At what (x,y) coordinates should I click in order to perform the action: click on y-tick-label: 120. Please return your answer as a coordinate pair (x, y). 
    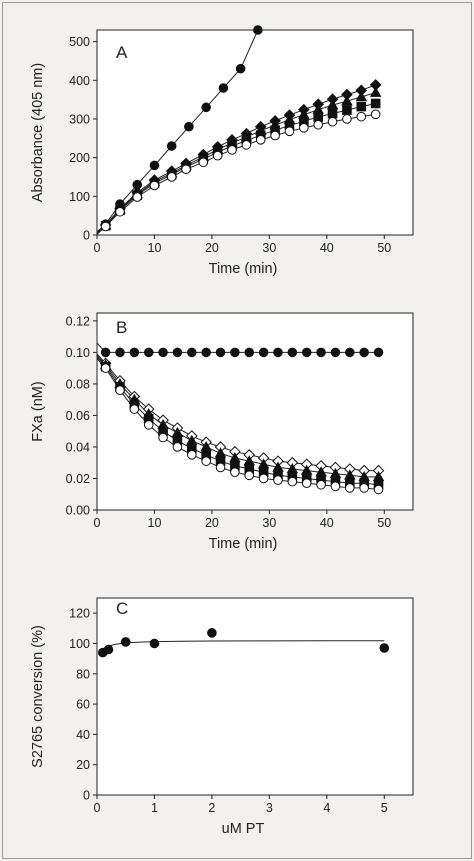
    Looking at the image, I should click on (79, 614).